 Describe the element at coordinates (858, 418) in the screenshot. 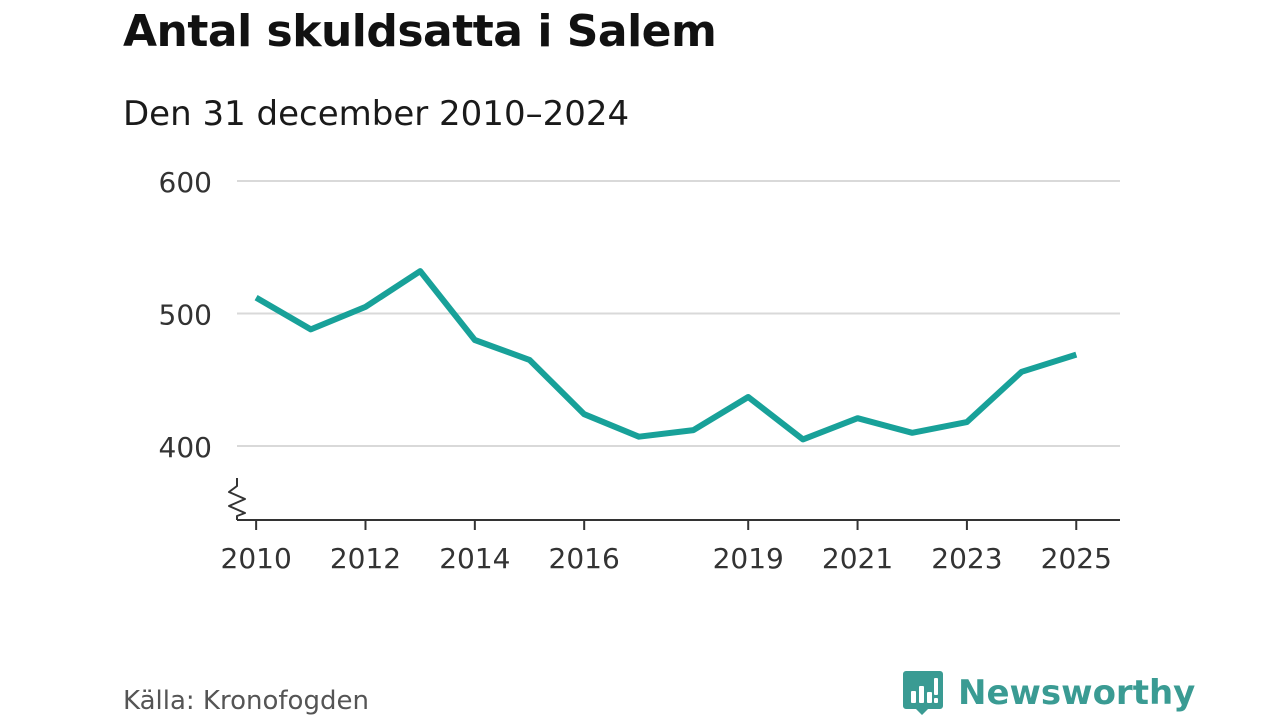

I see `data-point-2021` at that location.